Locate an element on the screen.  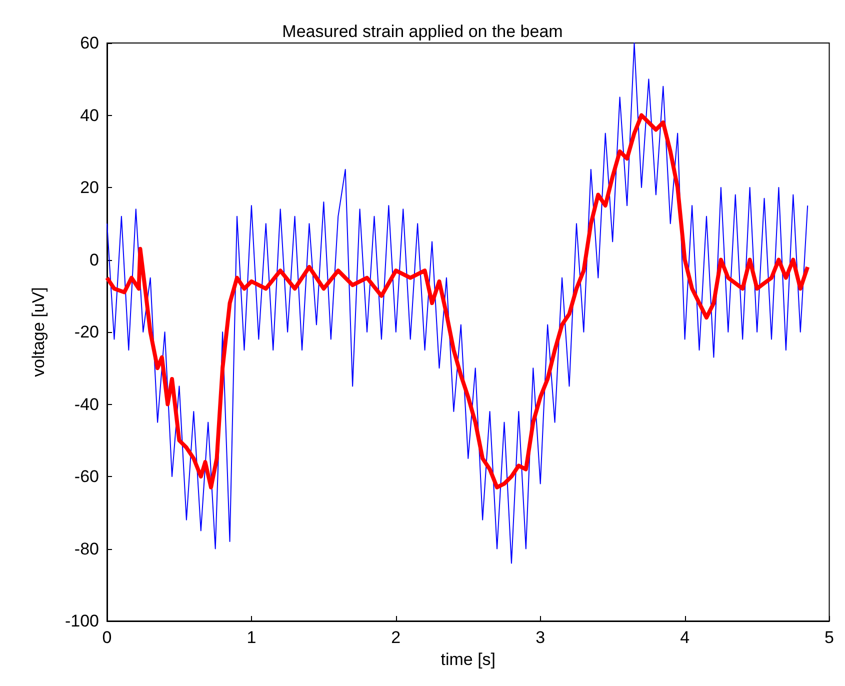
x-tick-label: 1 is located at coordinates (251, 637).